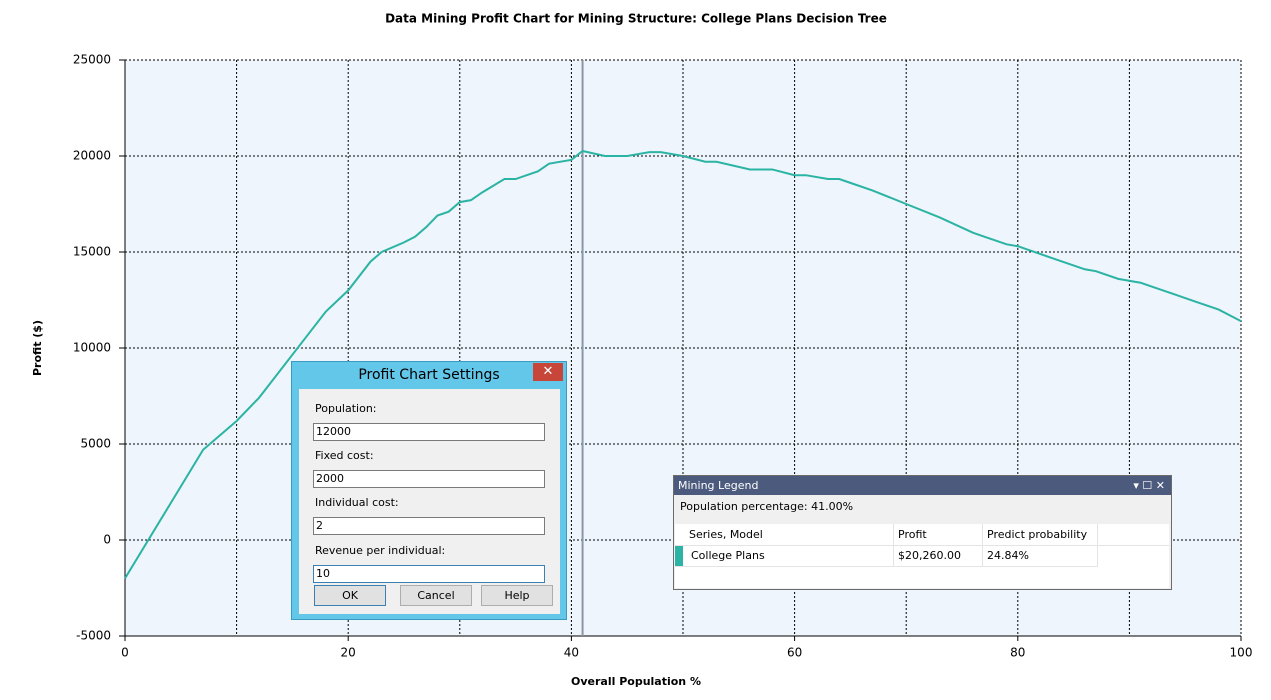 The width and height of the screenshot is (1271, 700). What do you see at coordinates (1241, 653) in the screenshot?
I see `x-tick-label: 100` at bounding box center [1241, 653].